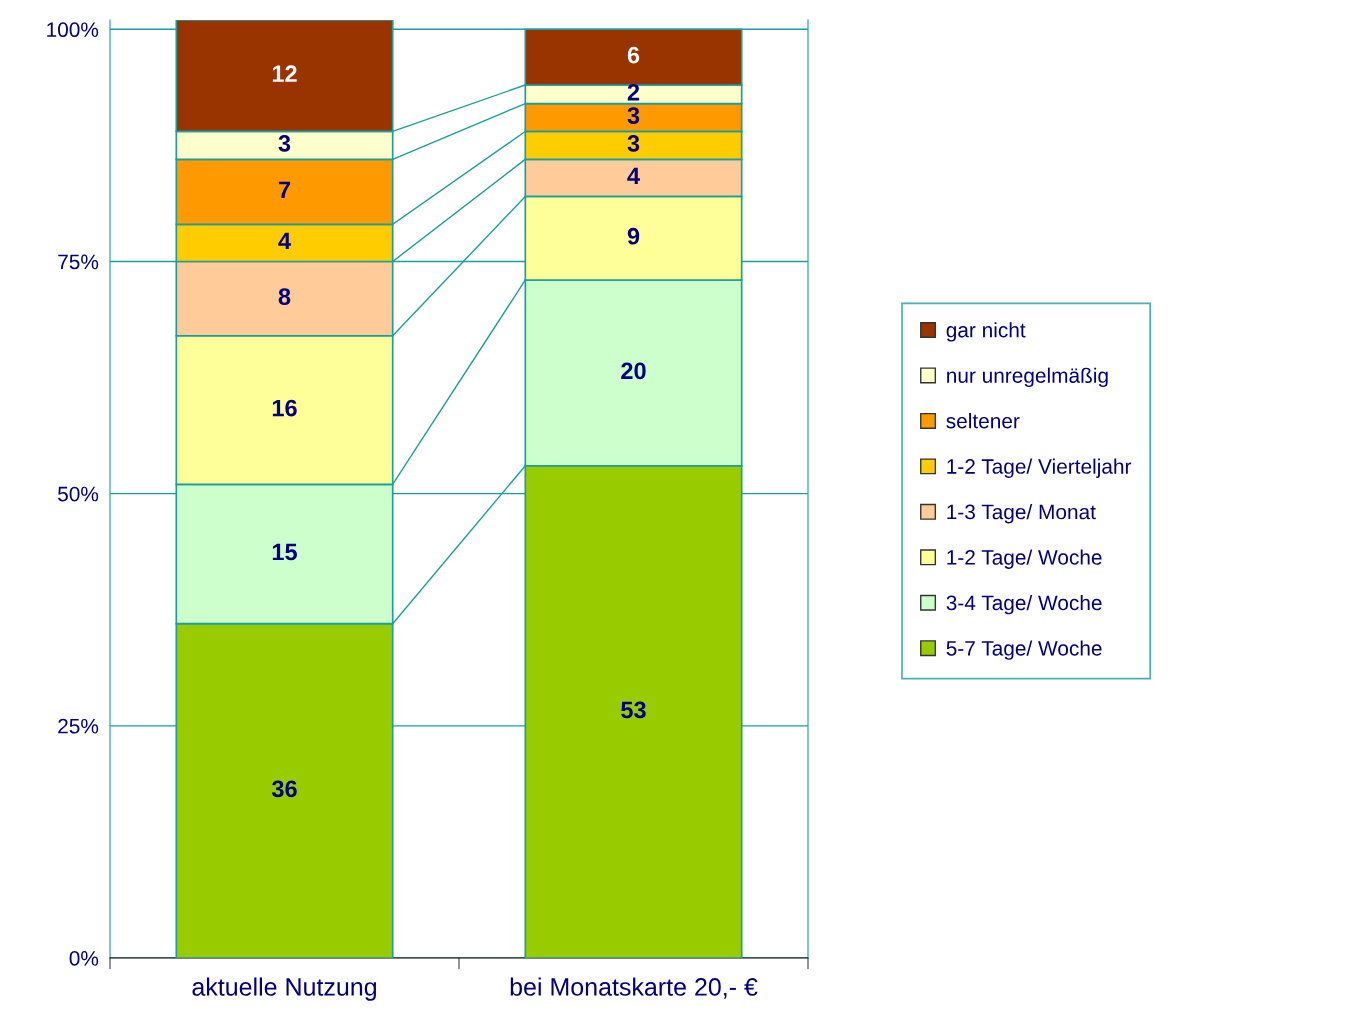  What do you see at coordinates (1027, 377) in the screenshot?
I see `legend-label: nur unregelmäßig` at bounding box center [1027, 377].